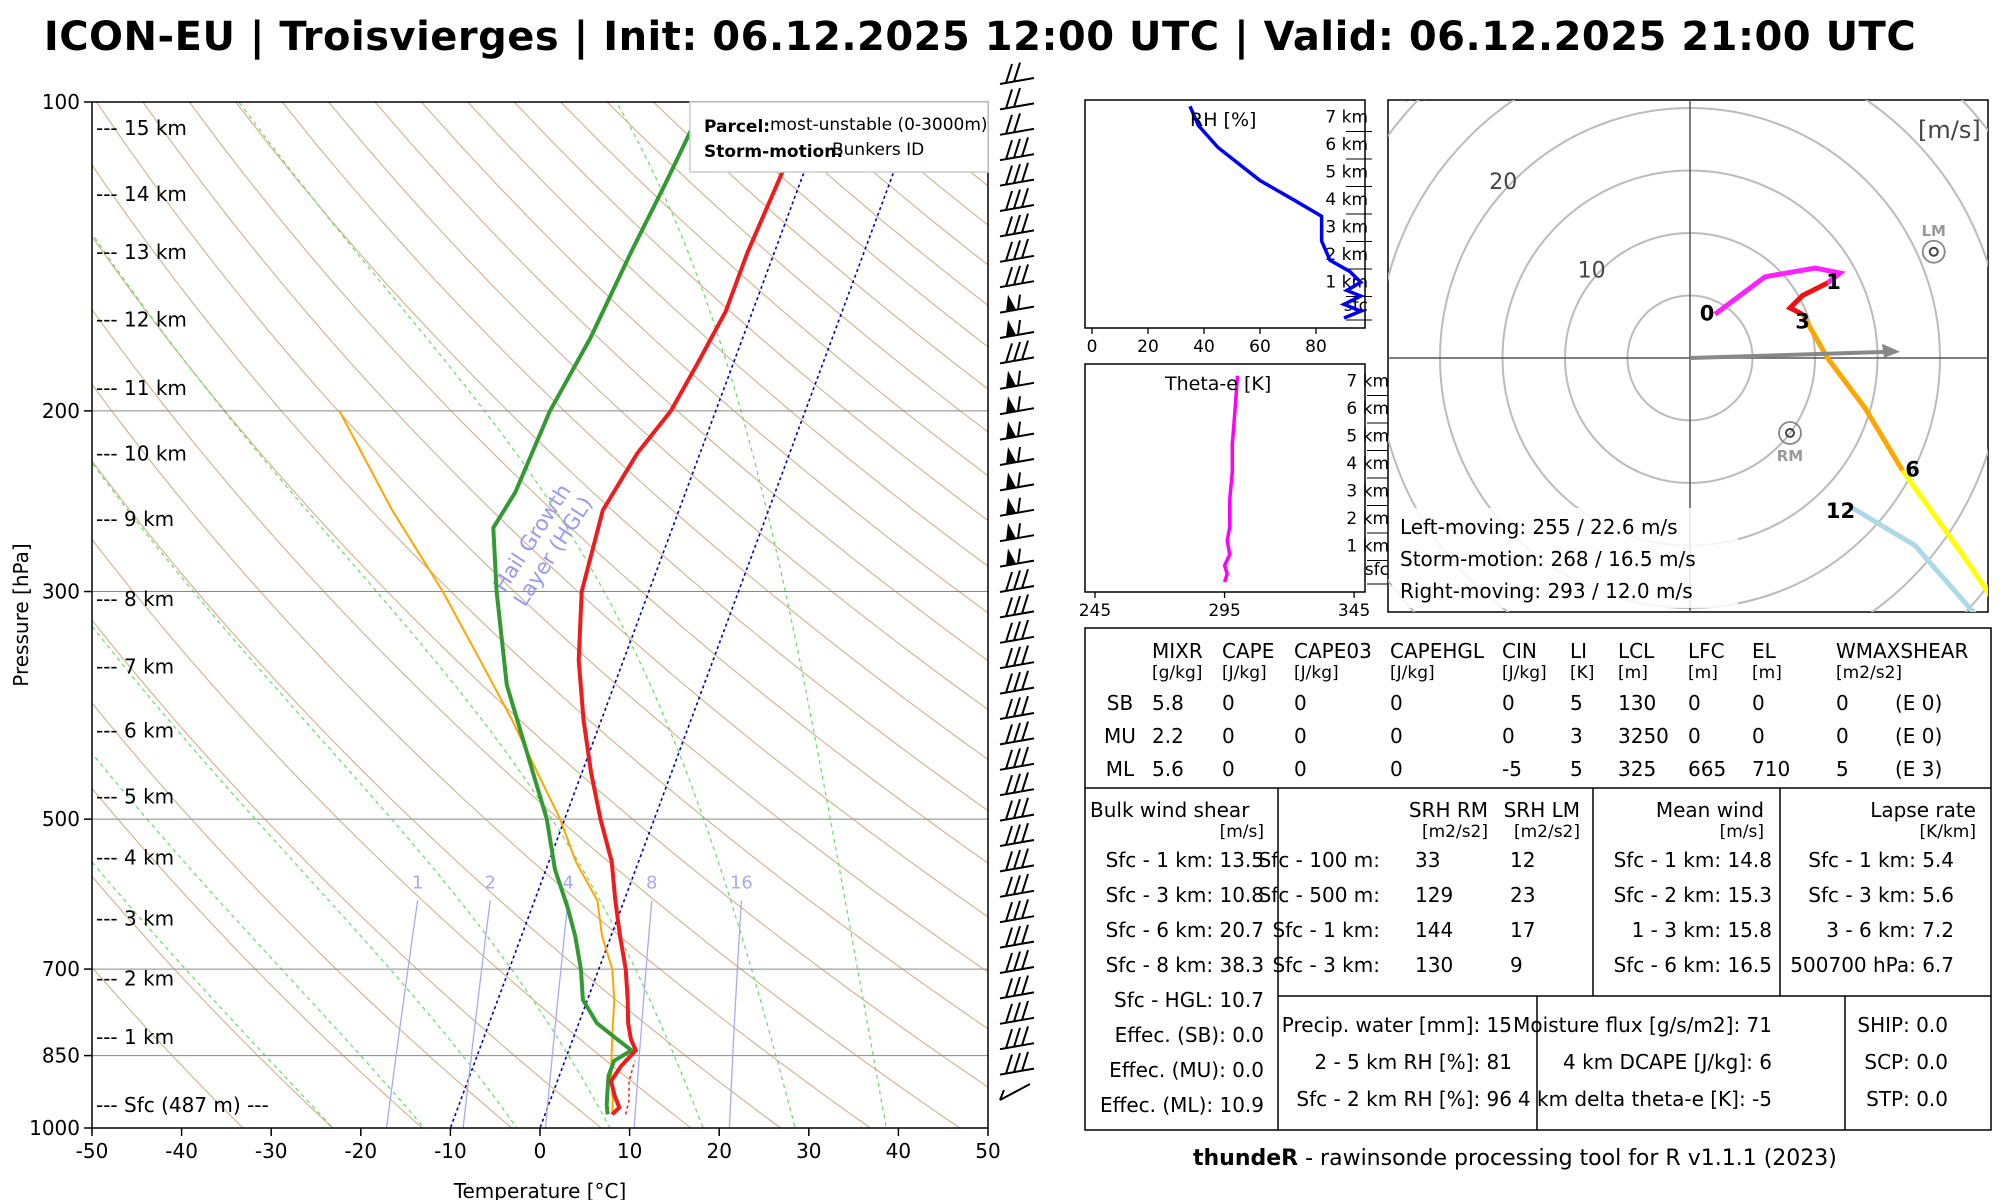  Describe the element at coordinates (1231, 479) in the screenshot. I see `te-content-line` at that location.